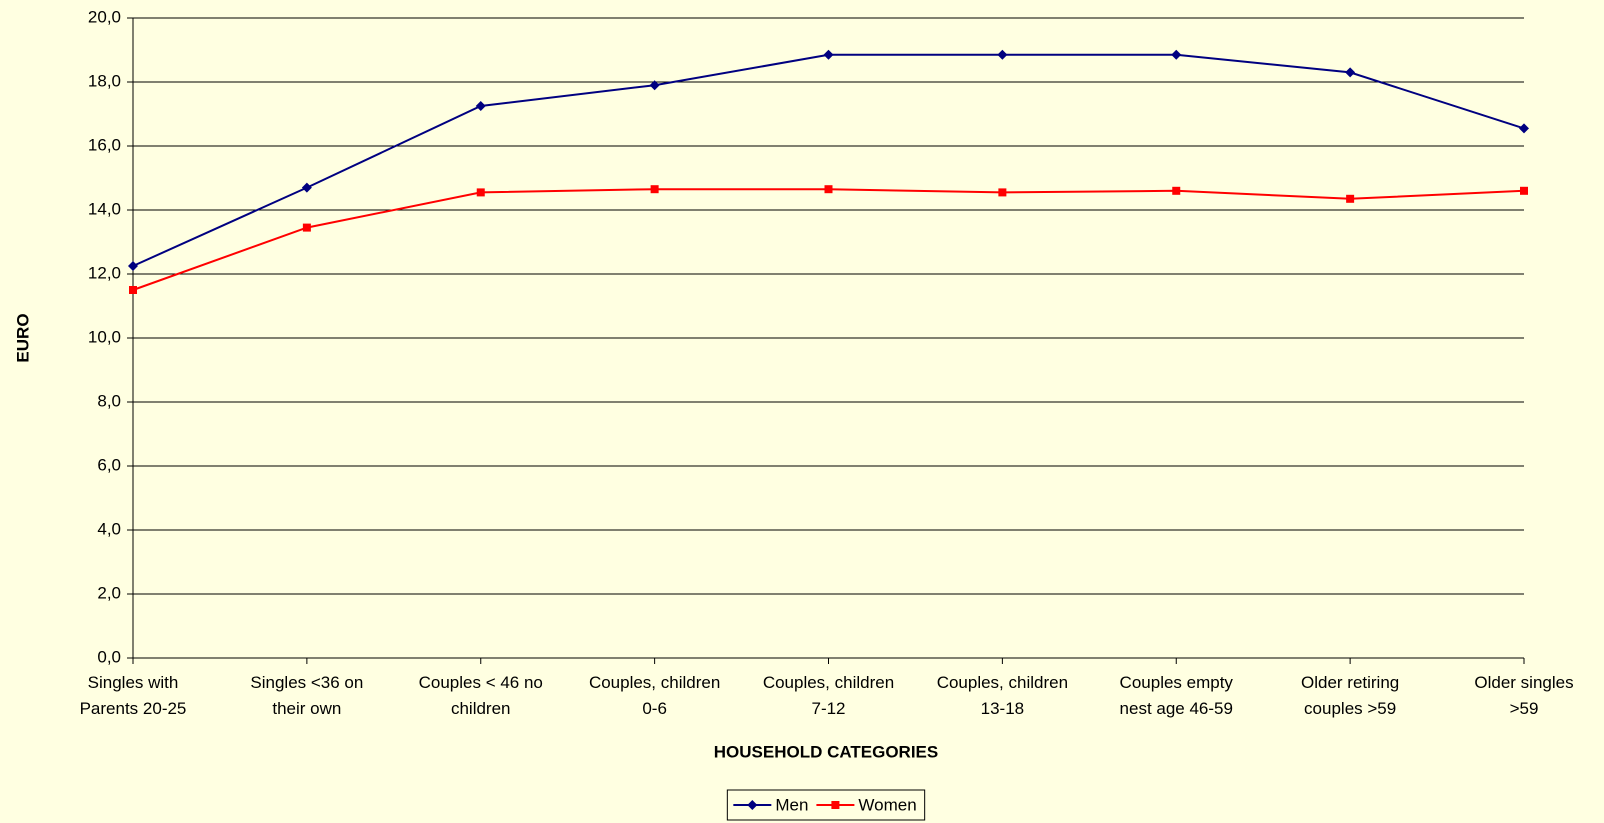  I want to click on x-tick-label: Couples < 46 no children, so click(480, 695).